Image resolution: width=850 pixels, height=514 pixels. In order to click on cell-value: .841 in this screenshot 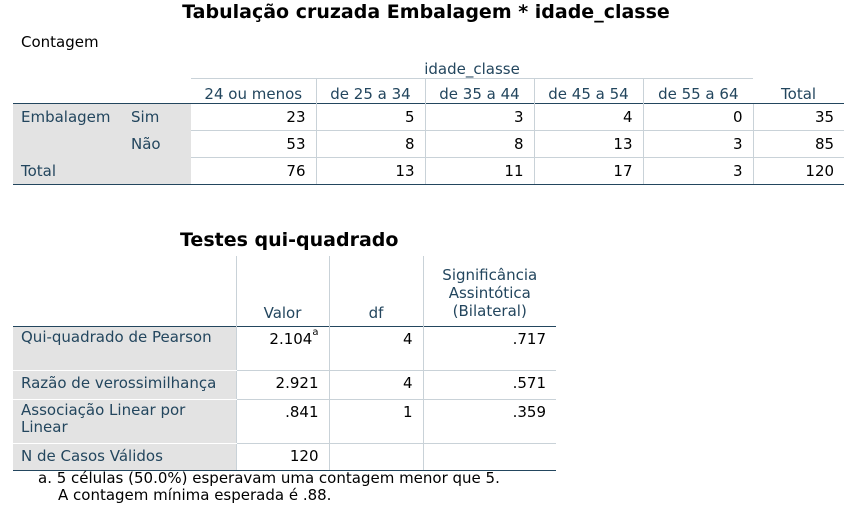, I will do `click(282, 421)`.